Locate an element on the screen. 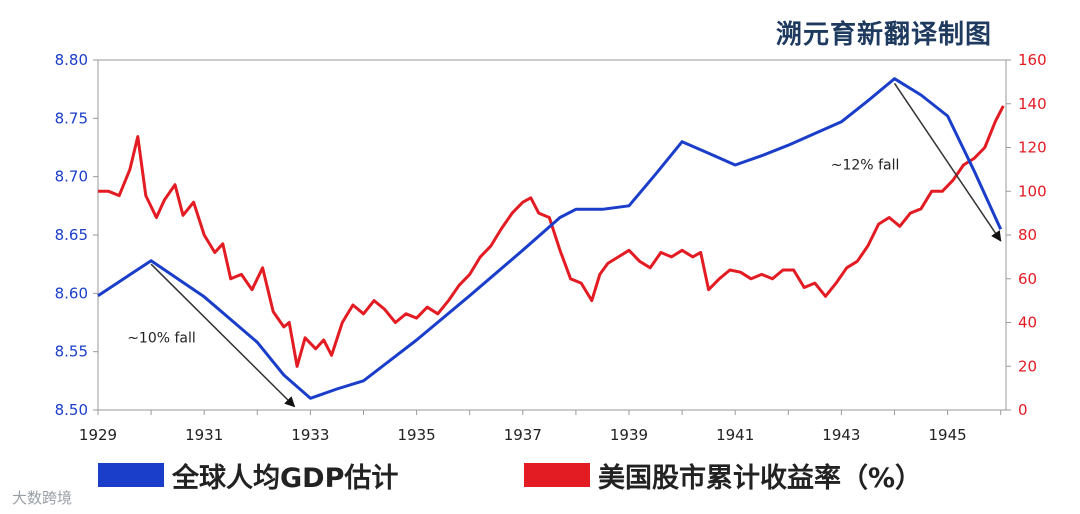  legend-swatch-stock is located at coordinates (557, 475).